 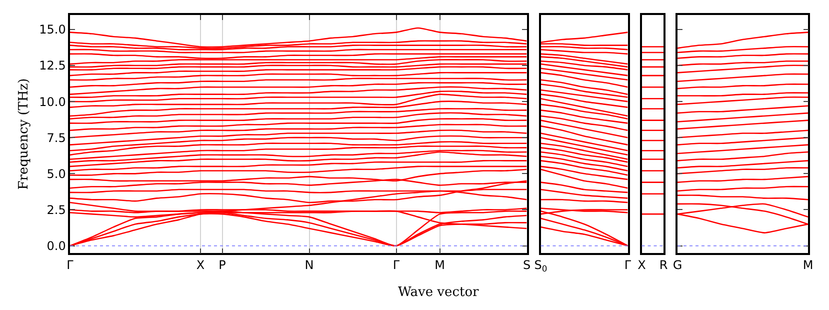 What do you see at coordinates (541, 266) in the screenshot?
I see `x-tick-label: S$_{0}$` at bounding box center [541, 266].